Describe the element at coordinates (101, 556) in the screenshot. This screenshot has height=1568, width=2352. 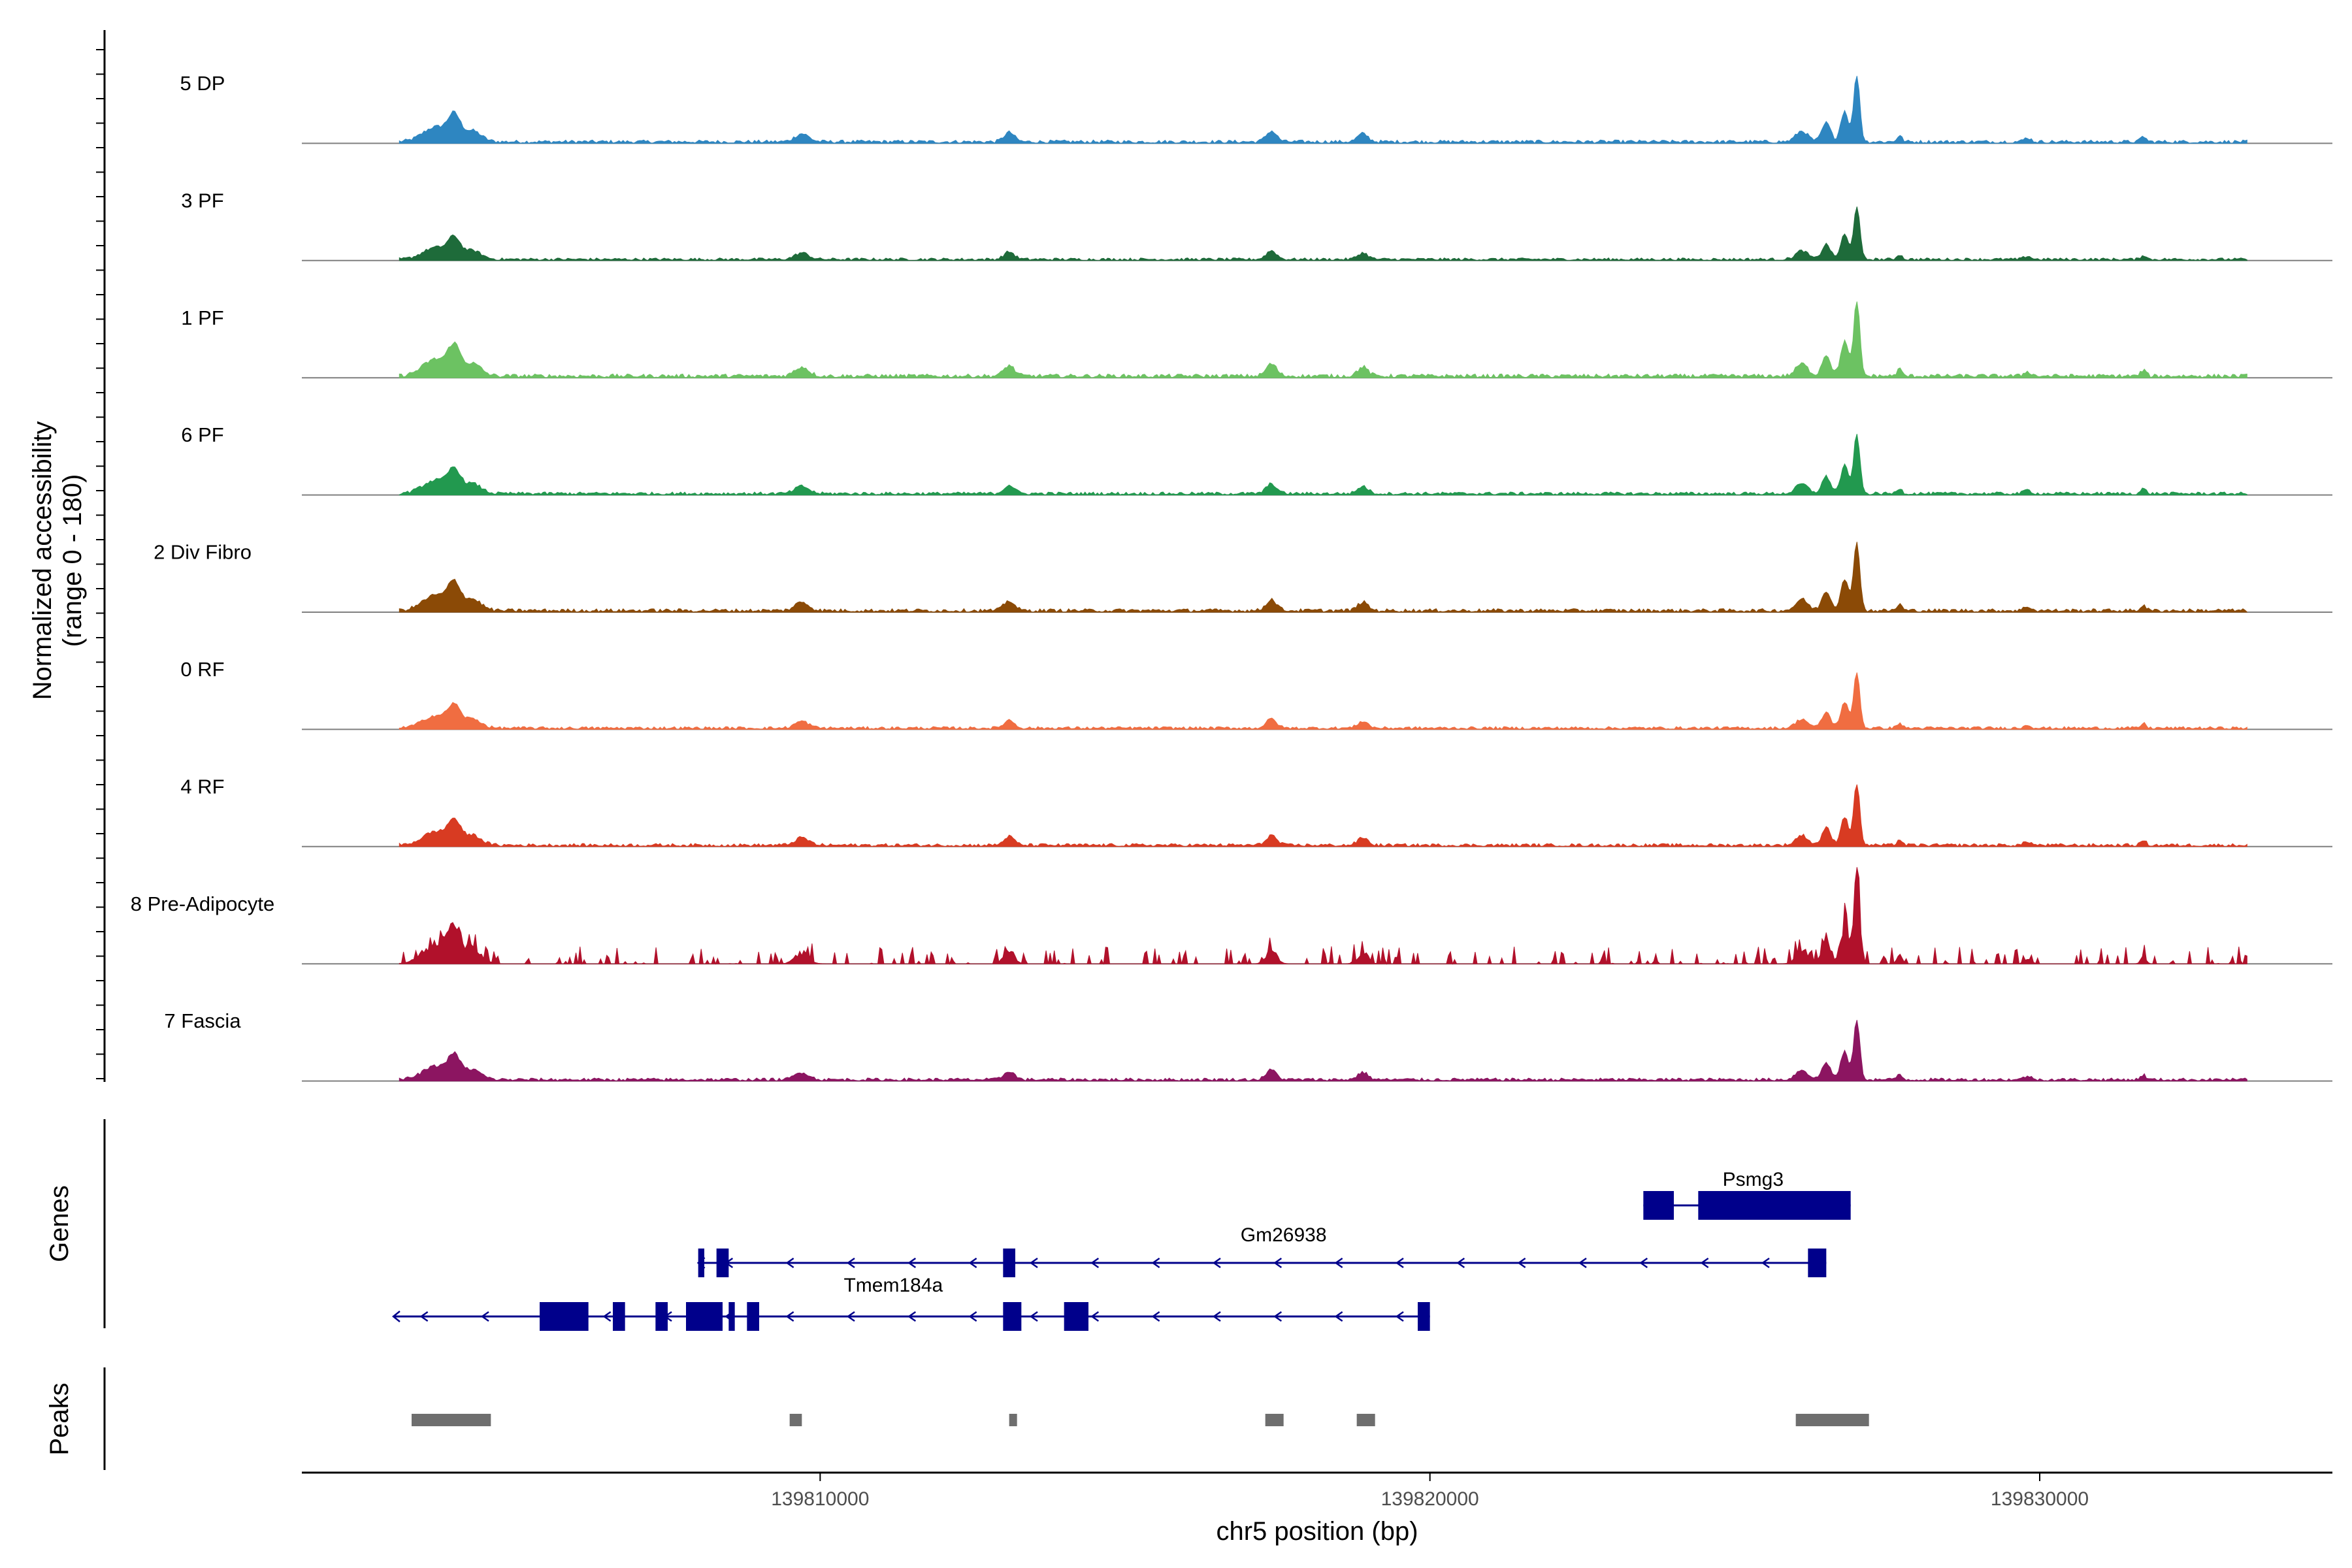
I see `track-y-axis` at that location.